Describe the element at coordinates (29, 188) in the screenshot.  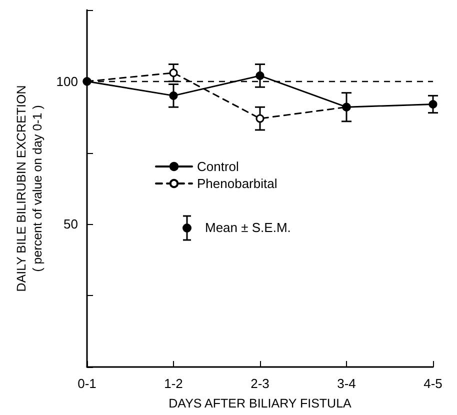
I see `y-axis-title: DAILY BILE BILIRUBIN EXCRETION ( percent of value on day 0-1 )` at that location.